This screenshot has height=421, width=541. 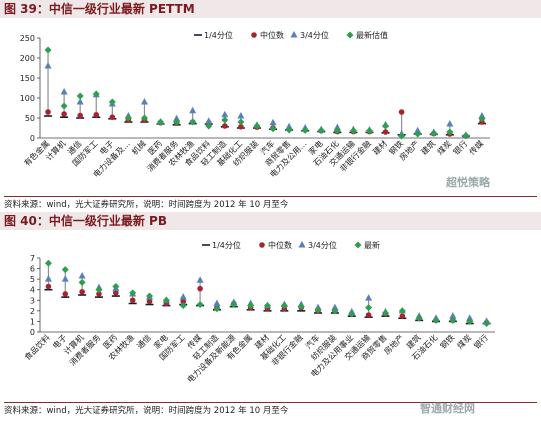 What do you see at coordinates (372, 245) in the screenshot?
I see `legend-label: 最新` at bounding box center [372, 245].